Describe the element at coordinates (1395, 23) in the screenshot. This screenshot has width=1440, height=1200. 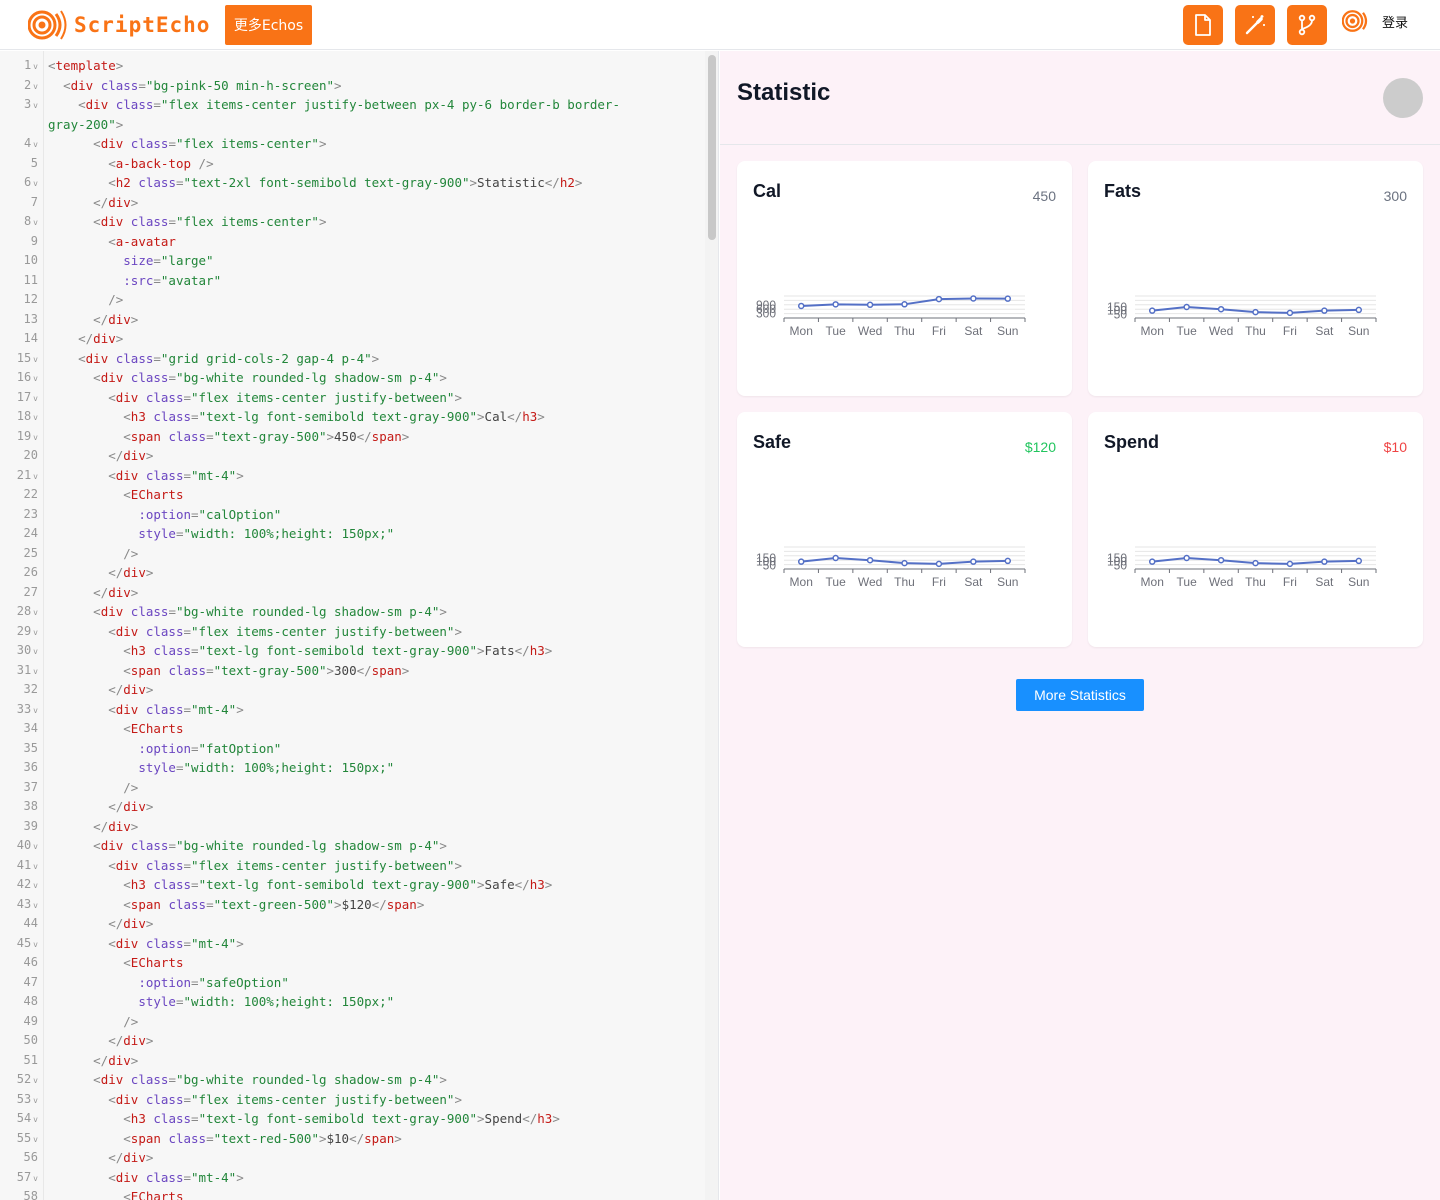
I see `login-link: 登录` at that location.